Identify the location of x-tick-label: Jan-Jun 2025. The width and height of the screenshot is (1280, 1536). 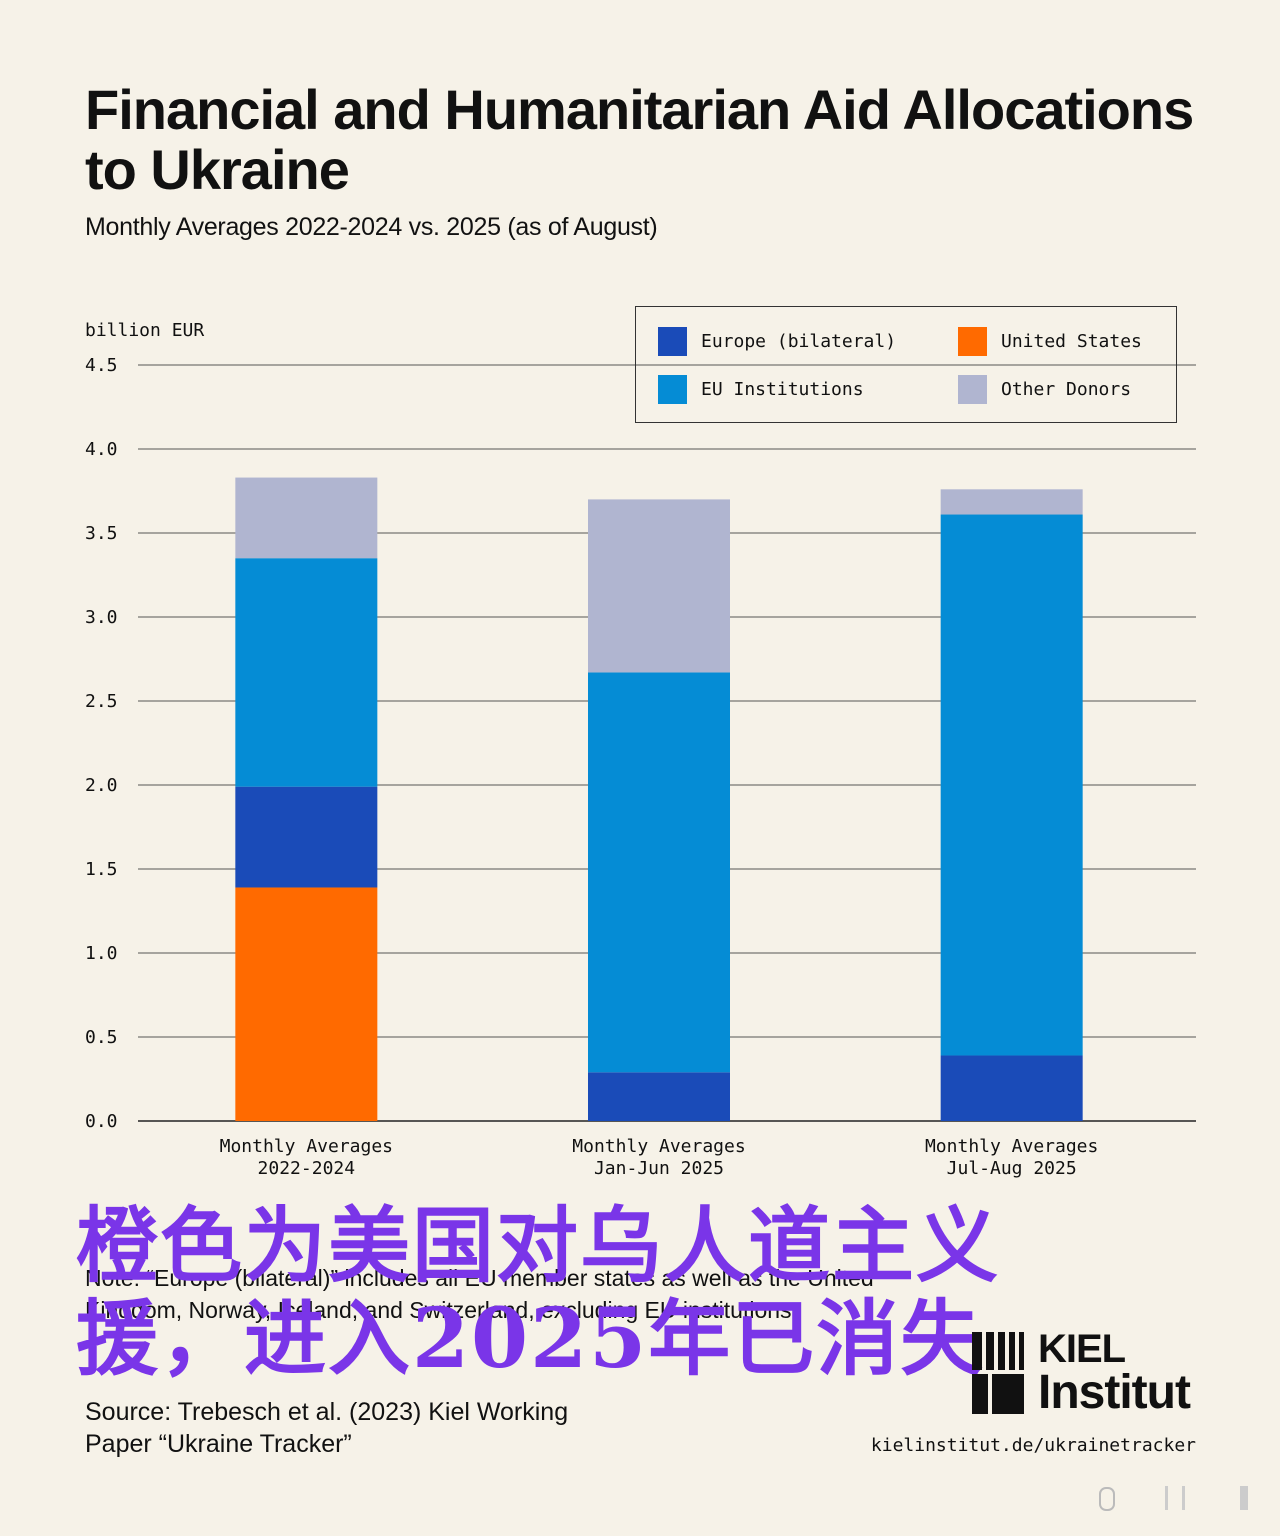
(659, 1168).